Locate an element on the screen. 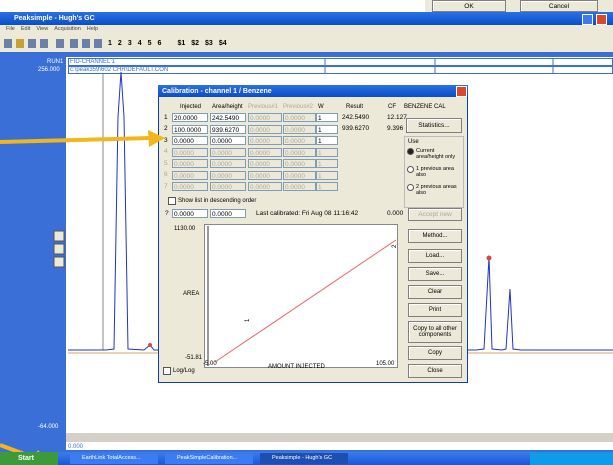  close-button is located at coordinates (601, 19).